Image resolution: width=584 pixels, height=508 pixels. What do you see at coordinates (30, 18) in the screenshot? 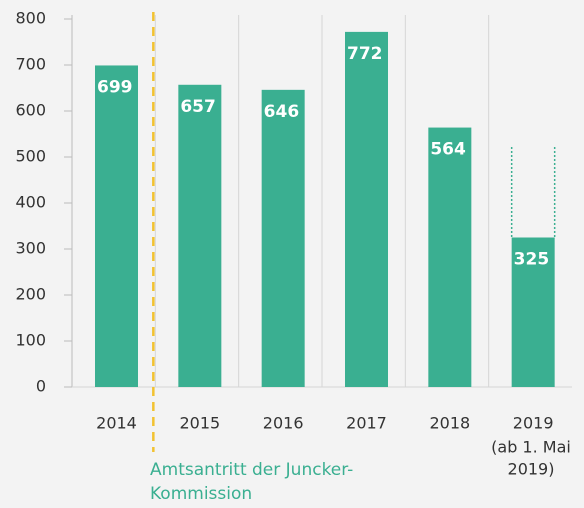
I see `y-tick-label: 800` at bounding box center [30, 18].